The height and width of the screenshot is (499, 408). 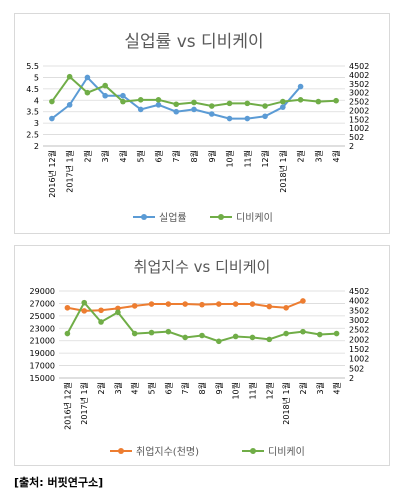 What do you see at coordinates (359, 301) in the screenshot?
I see `right-tick-label: 4002` at bounding box center [359, 301].